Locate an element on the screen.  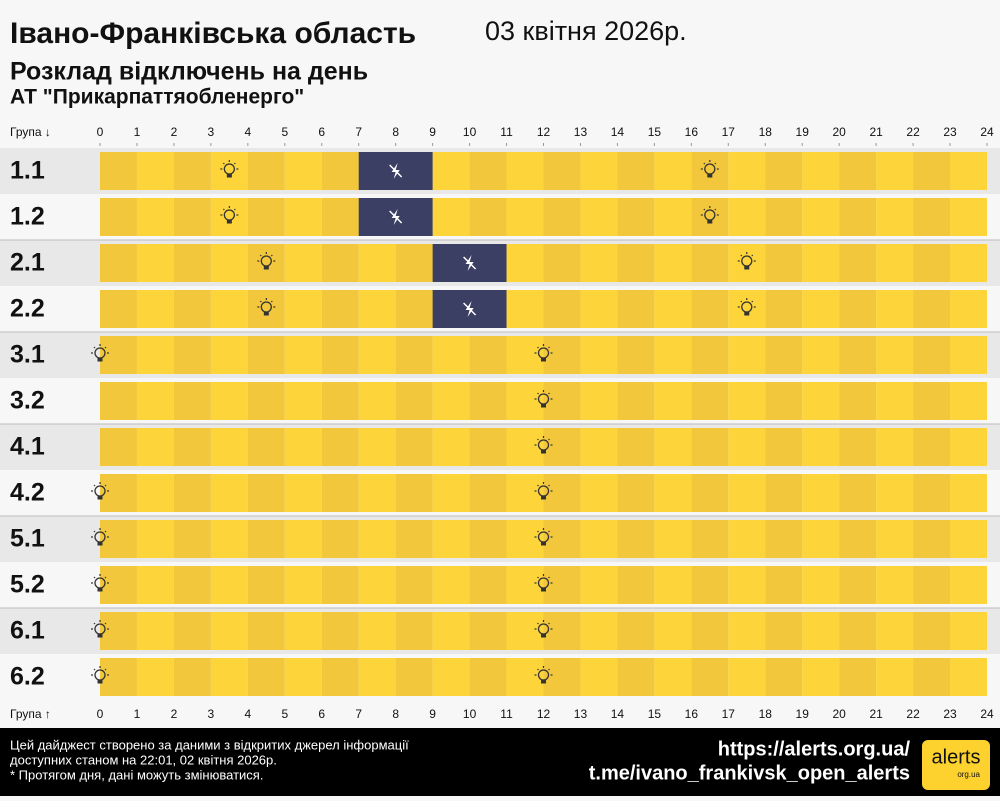
hour-label: 16 is located at coordinates (692, 132).